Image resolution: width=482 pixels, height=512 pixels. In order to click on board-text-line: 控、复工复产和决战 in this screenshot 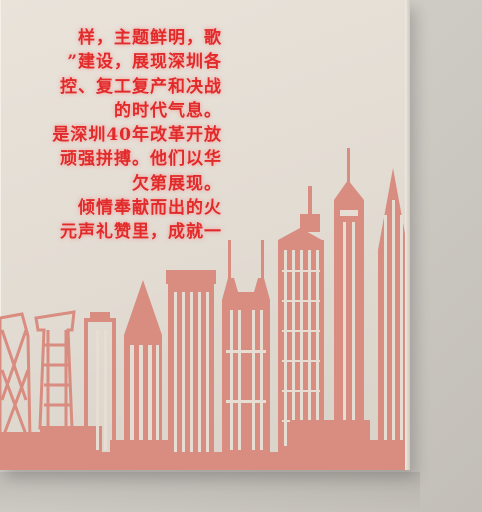, I will do `click(141, 86)`.